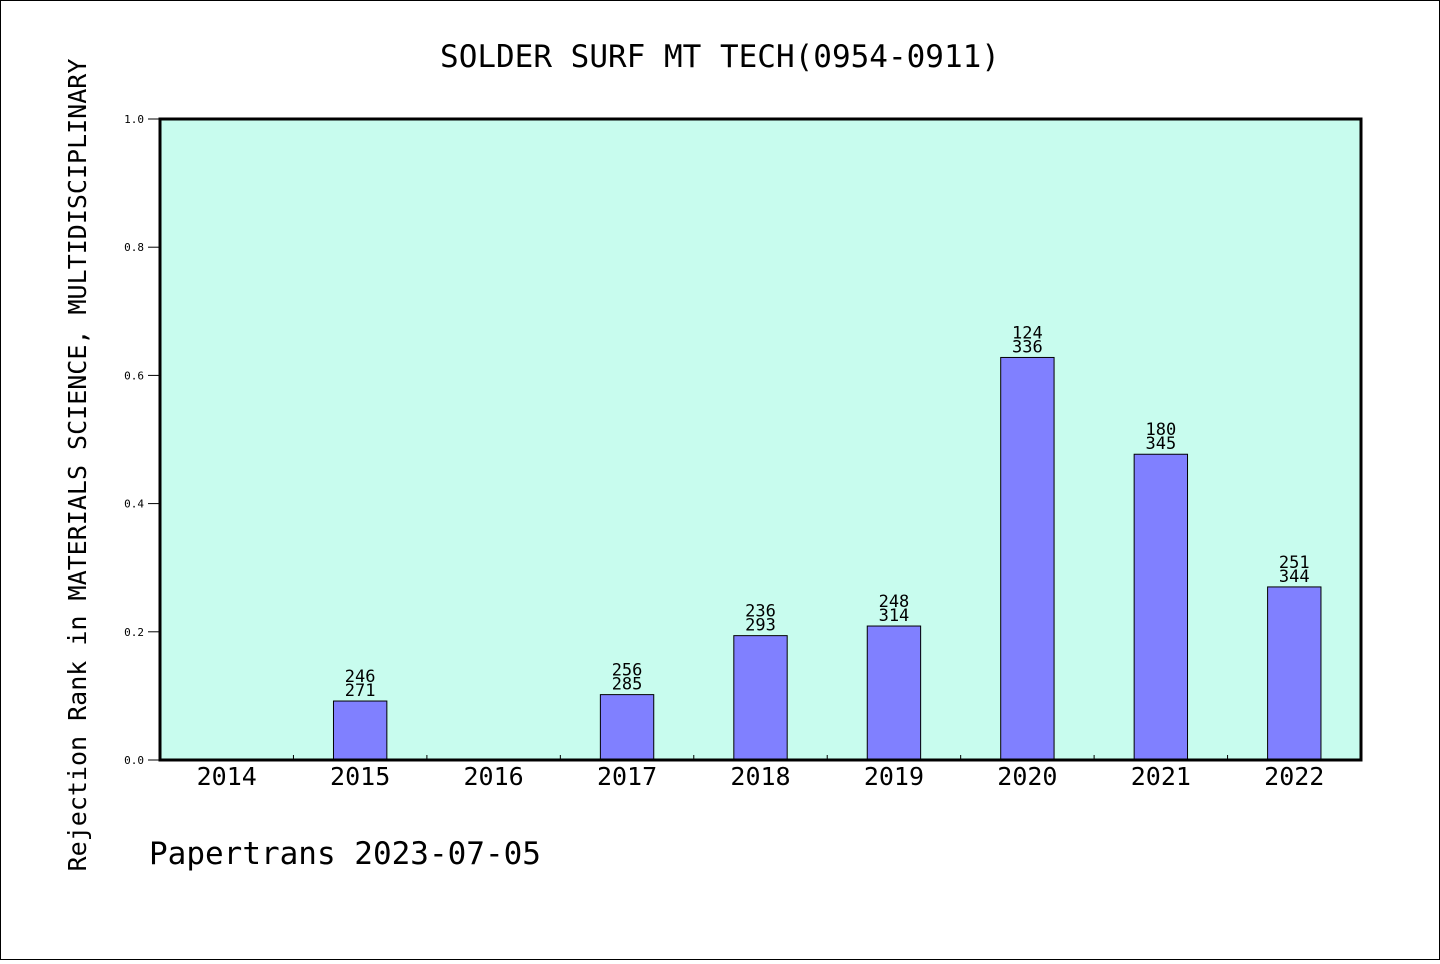 This screenshot has width=1440, height=964. What do you see at coordinates (627, 685) in the screenshot?
I see `data-label-bottom: 285` at bounding box center [627, 685].